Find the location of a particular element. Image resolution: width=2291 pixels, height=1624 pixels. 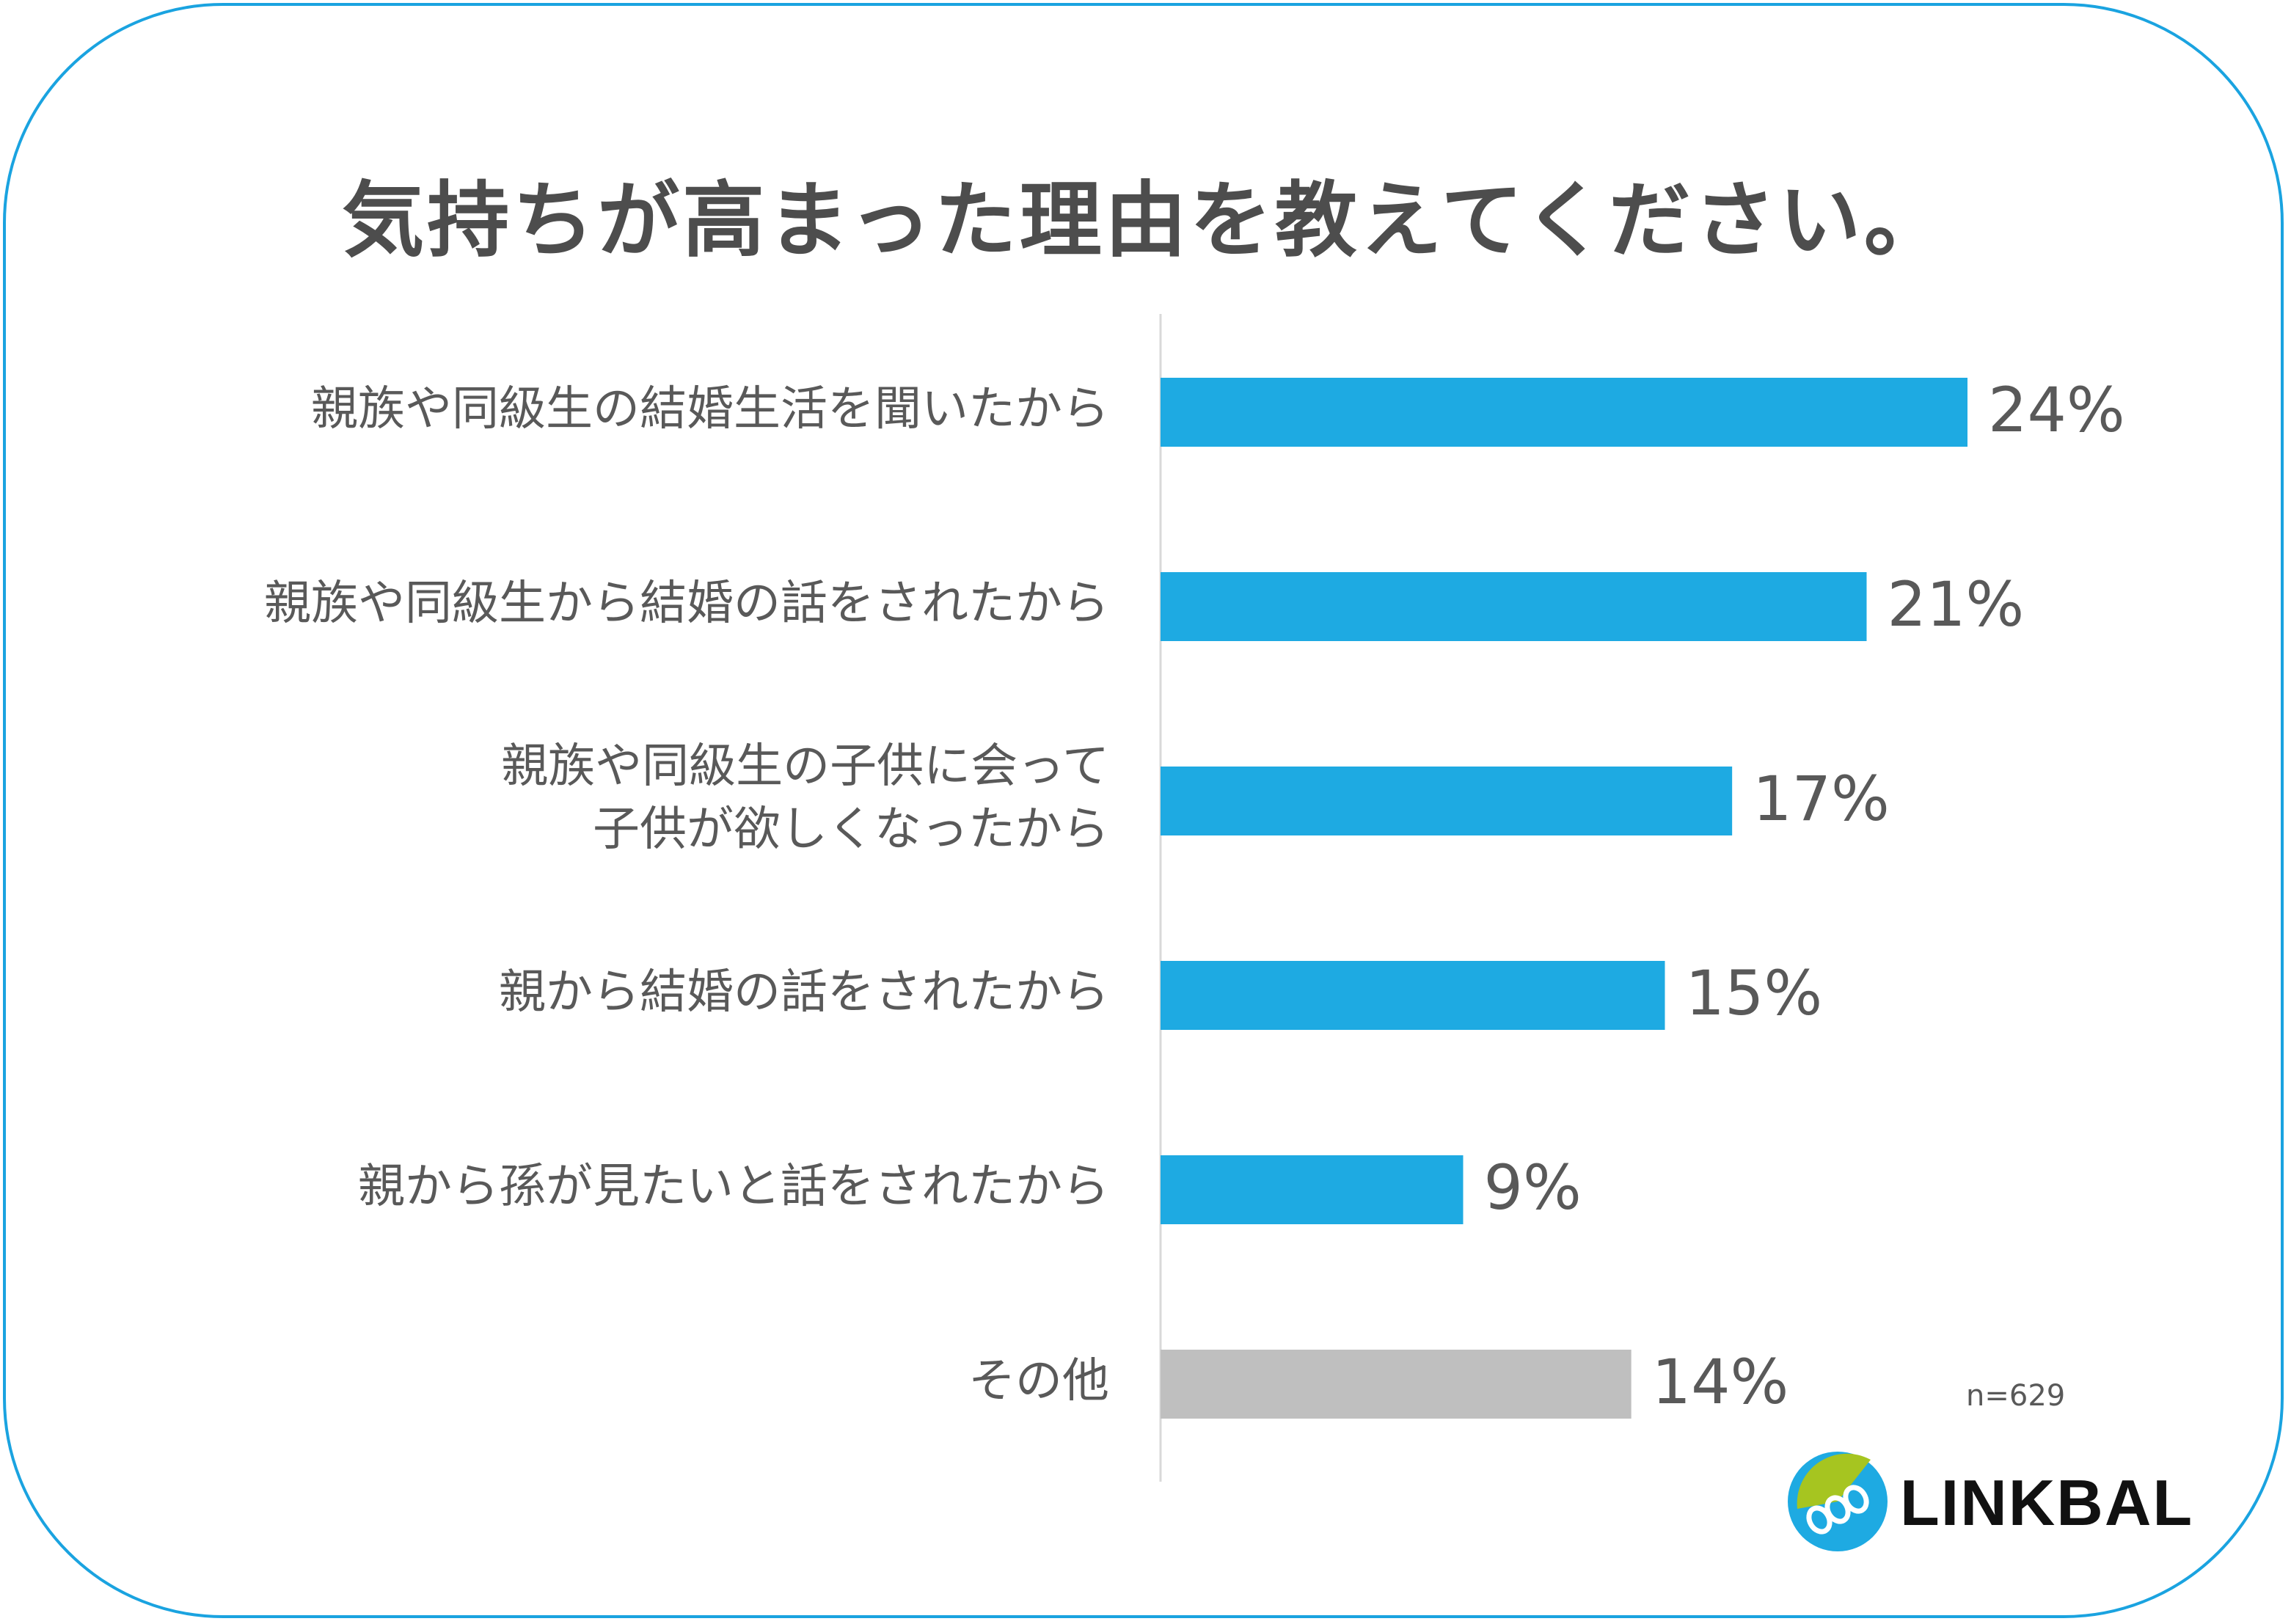

logo-wordmark: LINKBAL is located at coordinates (2047, 1502).